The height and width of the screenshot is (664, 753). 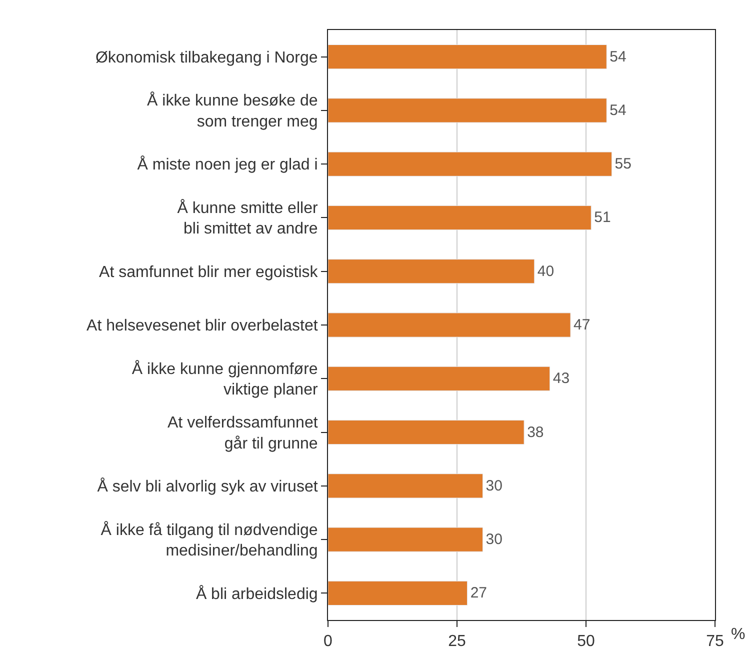 I want to click on data-label: 55, so click(x=623, y=164).